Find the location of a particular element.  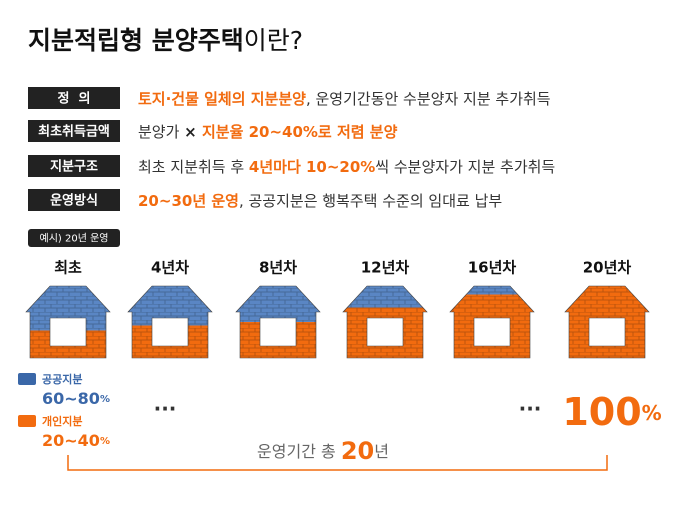

period: 운영기간 총 20년 is located at coordinates (323, 451).